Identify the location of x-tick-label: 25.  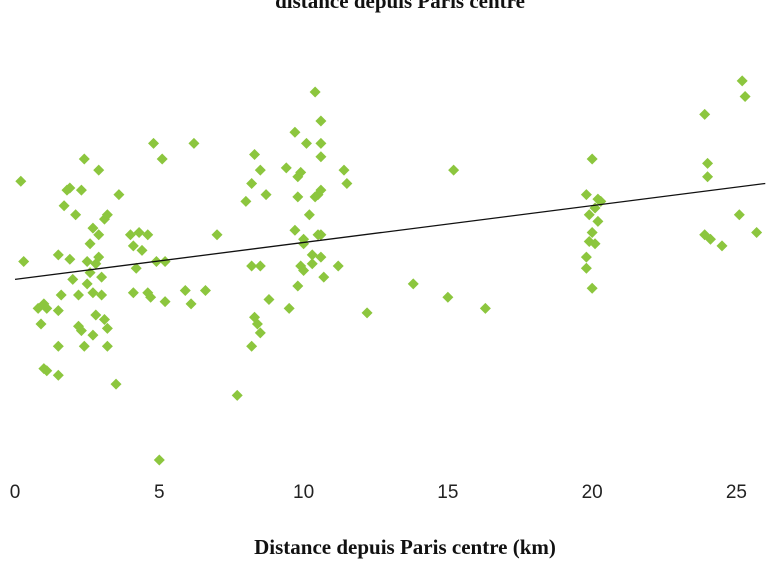
(736, 492).